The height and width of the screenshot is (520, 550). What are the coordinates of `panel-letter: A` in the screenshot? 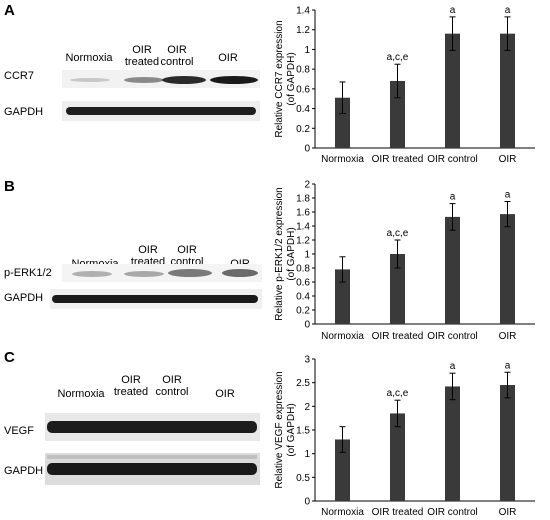 It's located at (9, 10).